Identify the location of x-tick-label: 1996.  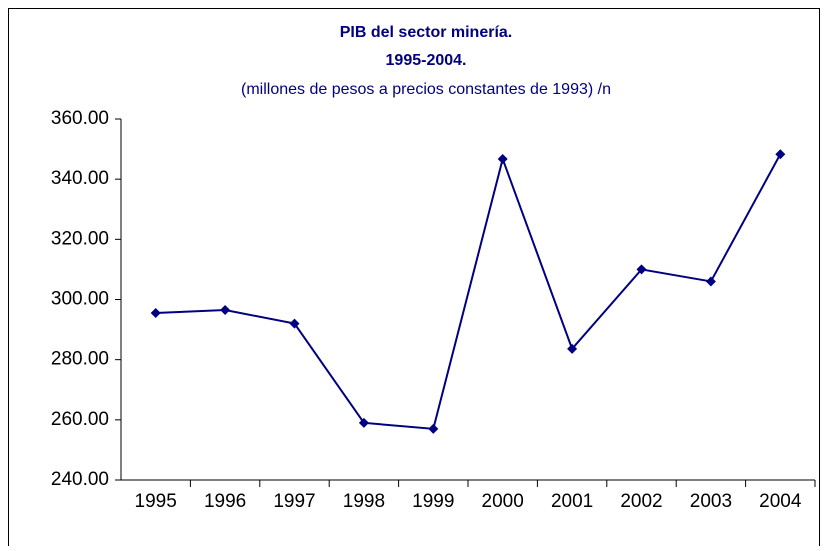
(225, 501).